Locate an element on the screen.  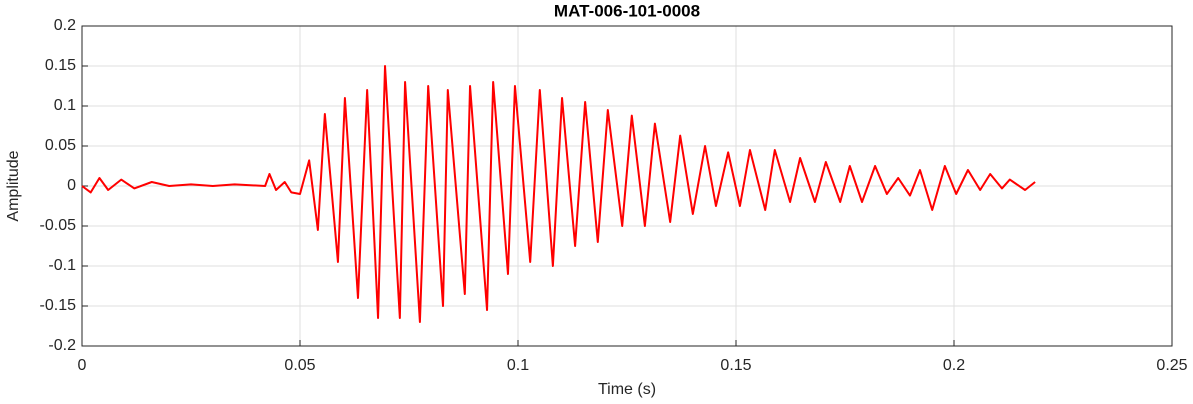
x-tick-label: 0.05 is located at coordinates (299, 365).